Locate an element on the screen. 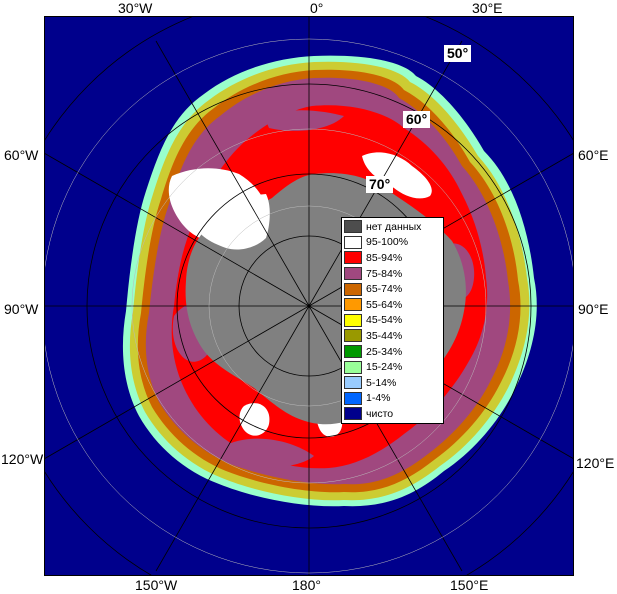 The height and width of the screenshot is (594, 617). lon-label-90w: 90°W is located at coordinates (21, 309).